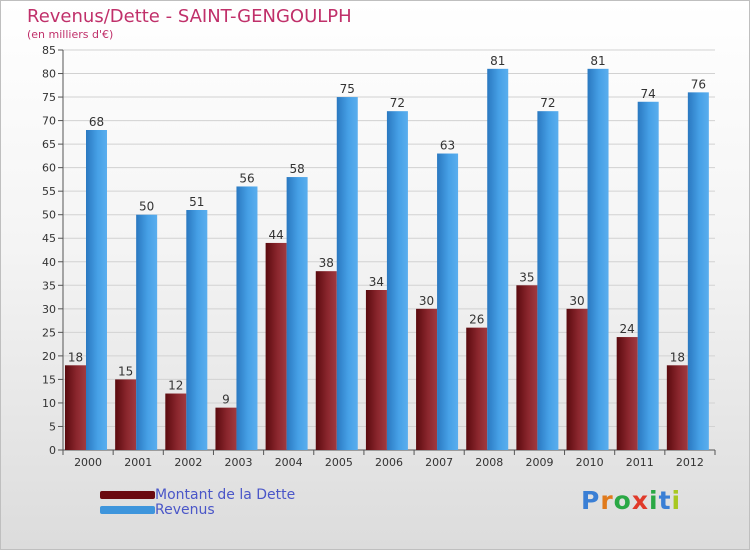 Image resolution: width=750 pixels, height=550 pixels. Describe the element at coordinates (70, 34) in the screenshot. I see `chart-subtitle: (en milliers d'€)` at that location.